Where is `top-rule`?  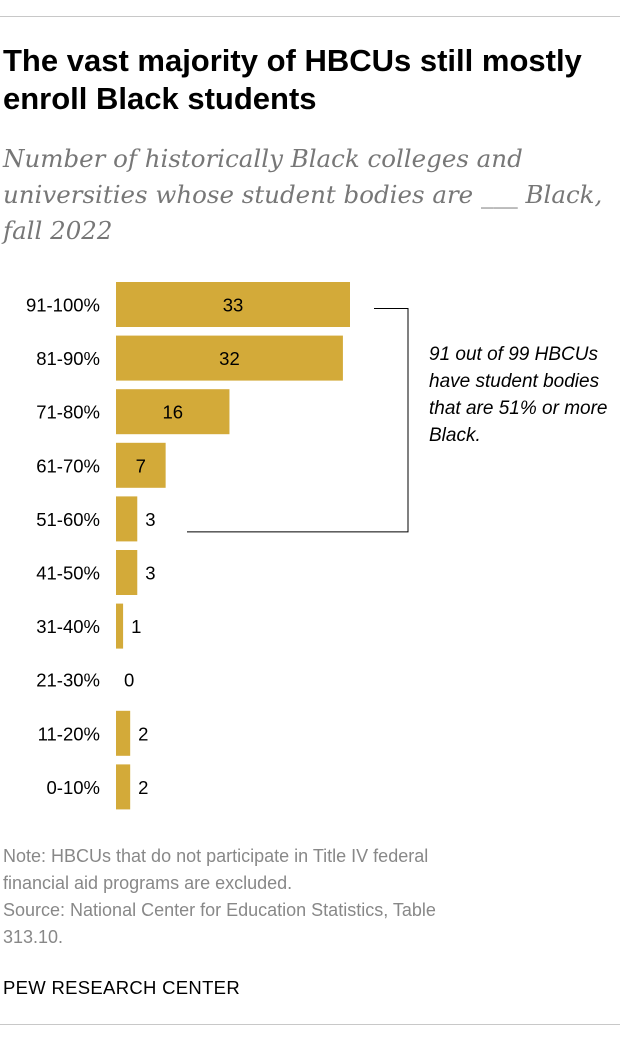 top-rule is located at coordinates (310, 16).